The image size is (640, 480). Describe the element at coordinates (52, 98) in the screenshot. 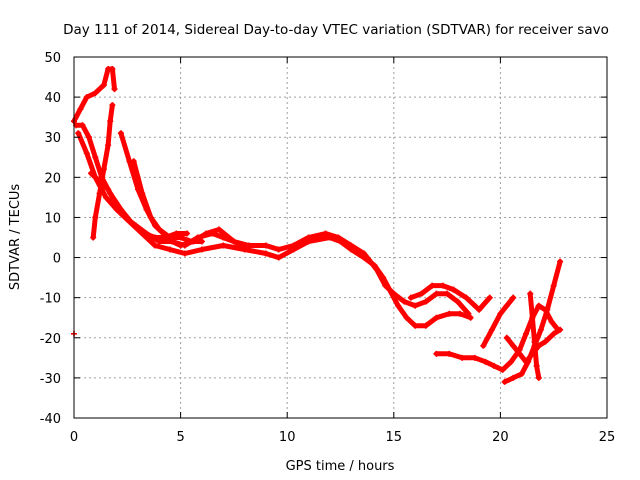

I see `y-tick-label: 40` at that location.